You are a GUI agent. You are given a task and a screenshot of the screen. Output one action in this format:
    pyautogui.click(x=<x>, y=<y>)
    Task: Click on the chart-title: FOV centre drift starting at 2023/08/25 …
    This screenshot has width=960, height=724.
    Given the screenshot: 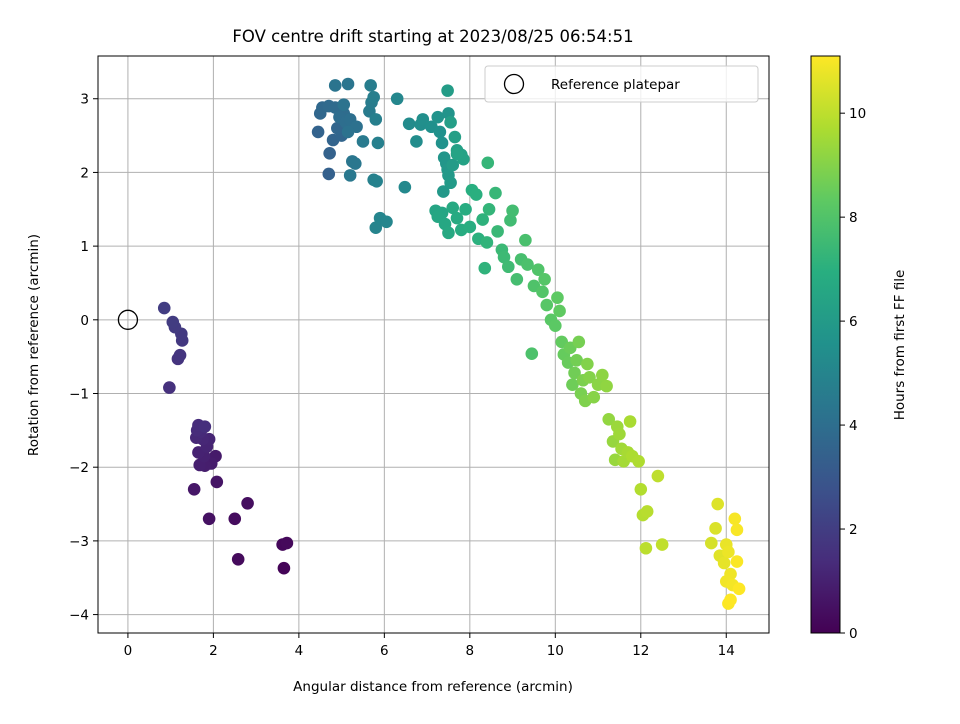 What is the action you would take?
    pyautogui.click(x=432, y=36)
    